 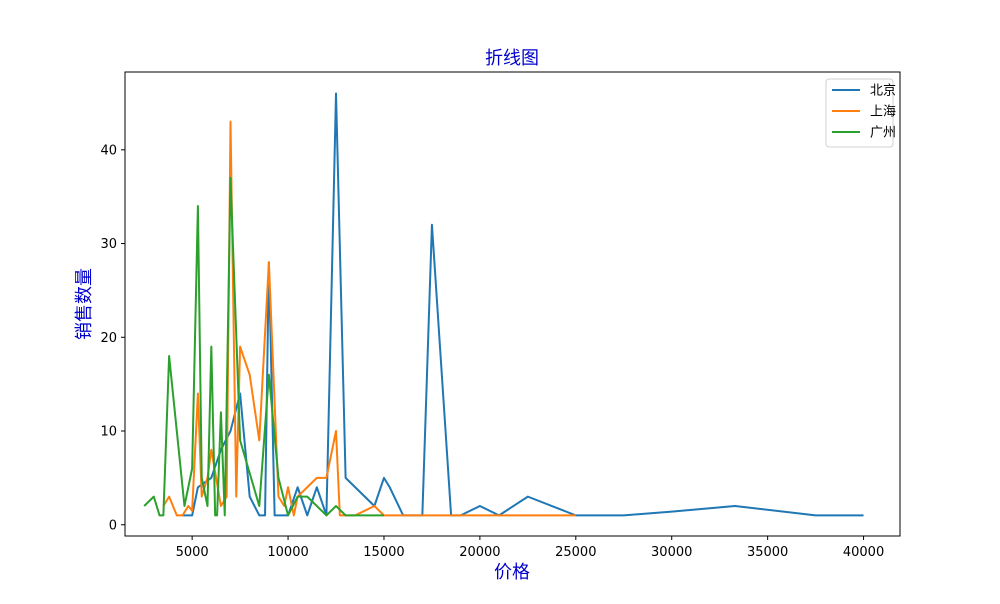 I want to click on legend-label-2: 广州, so click(x=883, y=133).